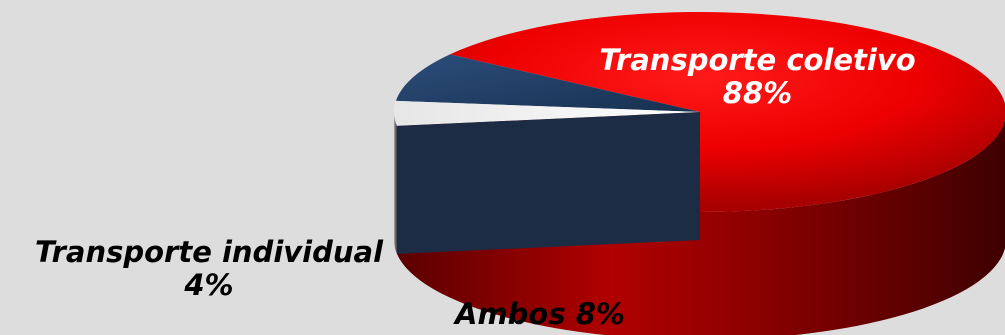 This screenshot has height=335, width=1005. I want to click on slice-value-ambos: 8%, so click(600, 314).